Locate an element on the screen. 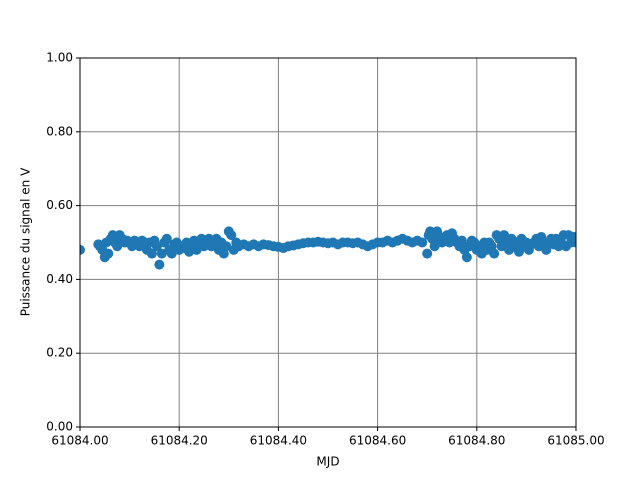 The width and height of the screenshot is (640, 480). x-tick-label: 61084.20 is located at coordinates (179, 441).